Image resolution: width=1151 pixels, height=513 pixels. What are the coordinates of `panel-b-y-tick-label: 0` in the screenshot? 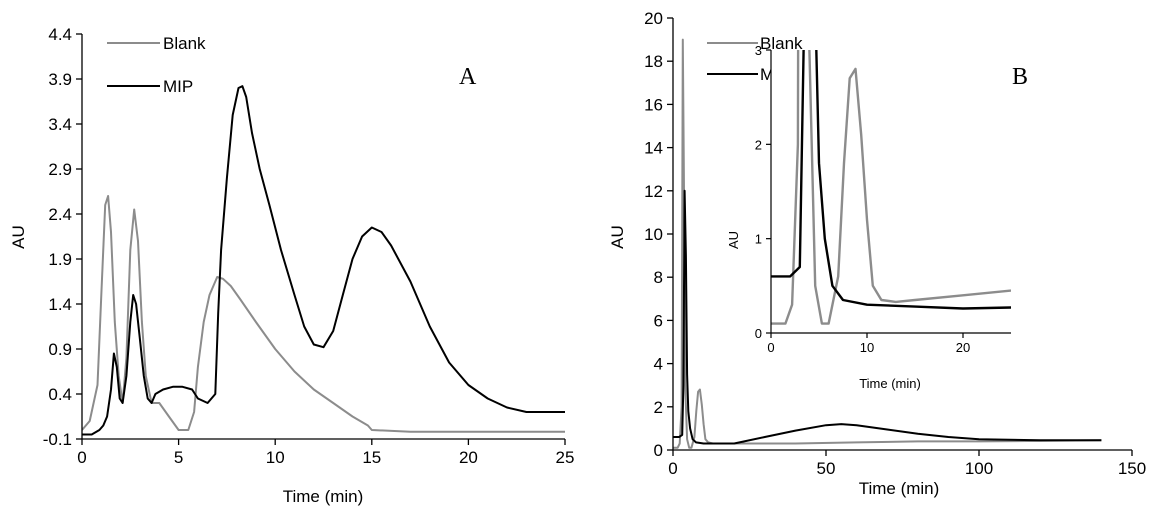 It's located at (658, 450).